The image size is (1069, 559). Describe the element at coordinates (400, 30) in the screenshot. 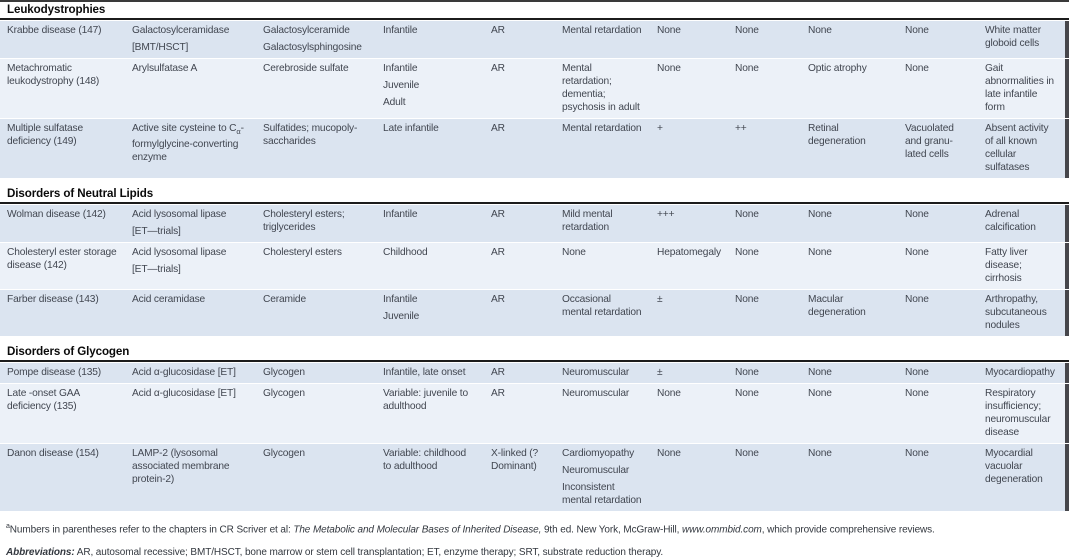

I see `cell-text: Infantile` at that location.